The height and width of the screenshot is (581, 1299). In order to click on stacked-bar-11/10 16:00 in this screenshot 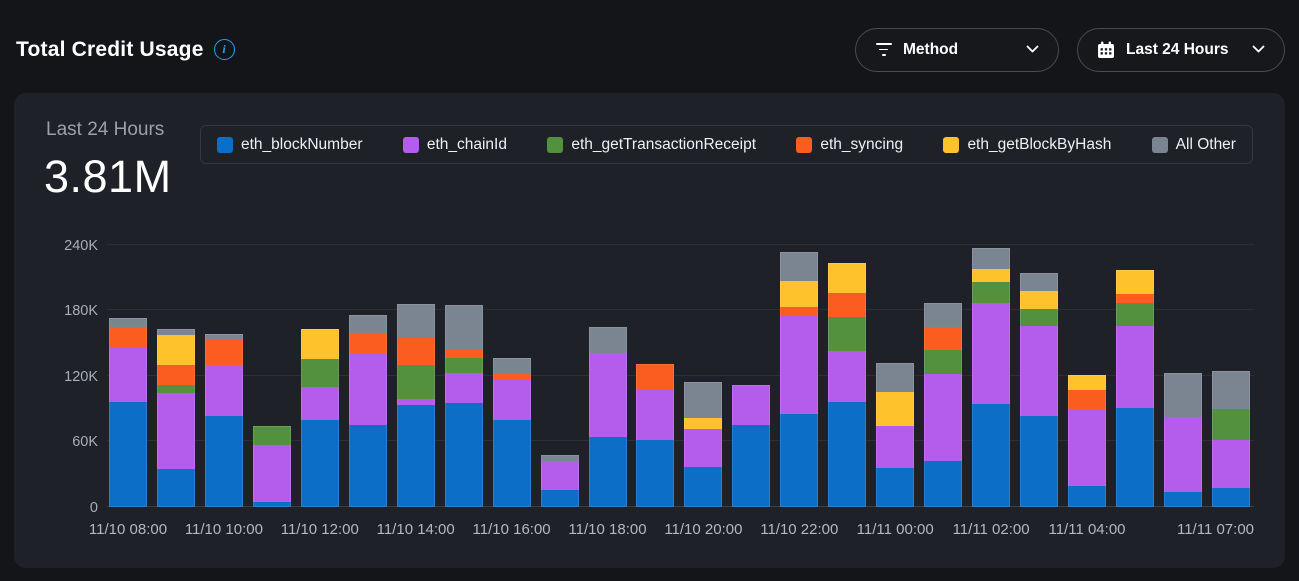, I will do `click(511, 432)`.